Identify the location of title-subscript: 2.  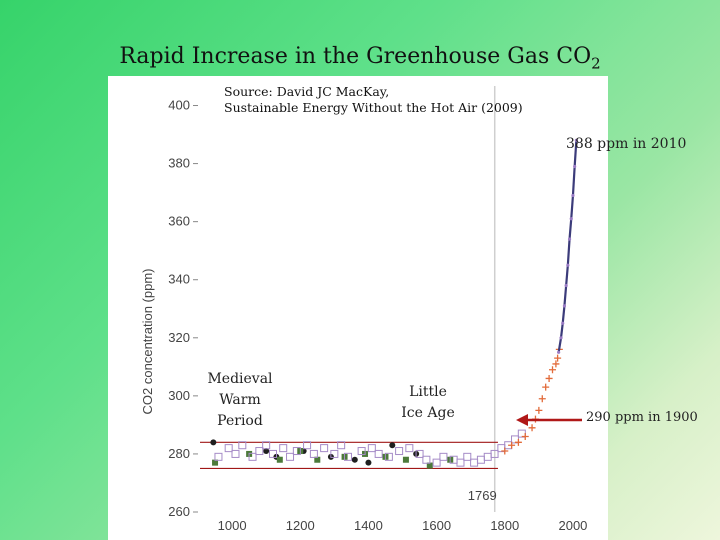
(596, 63).